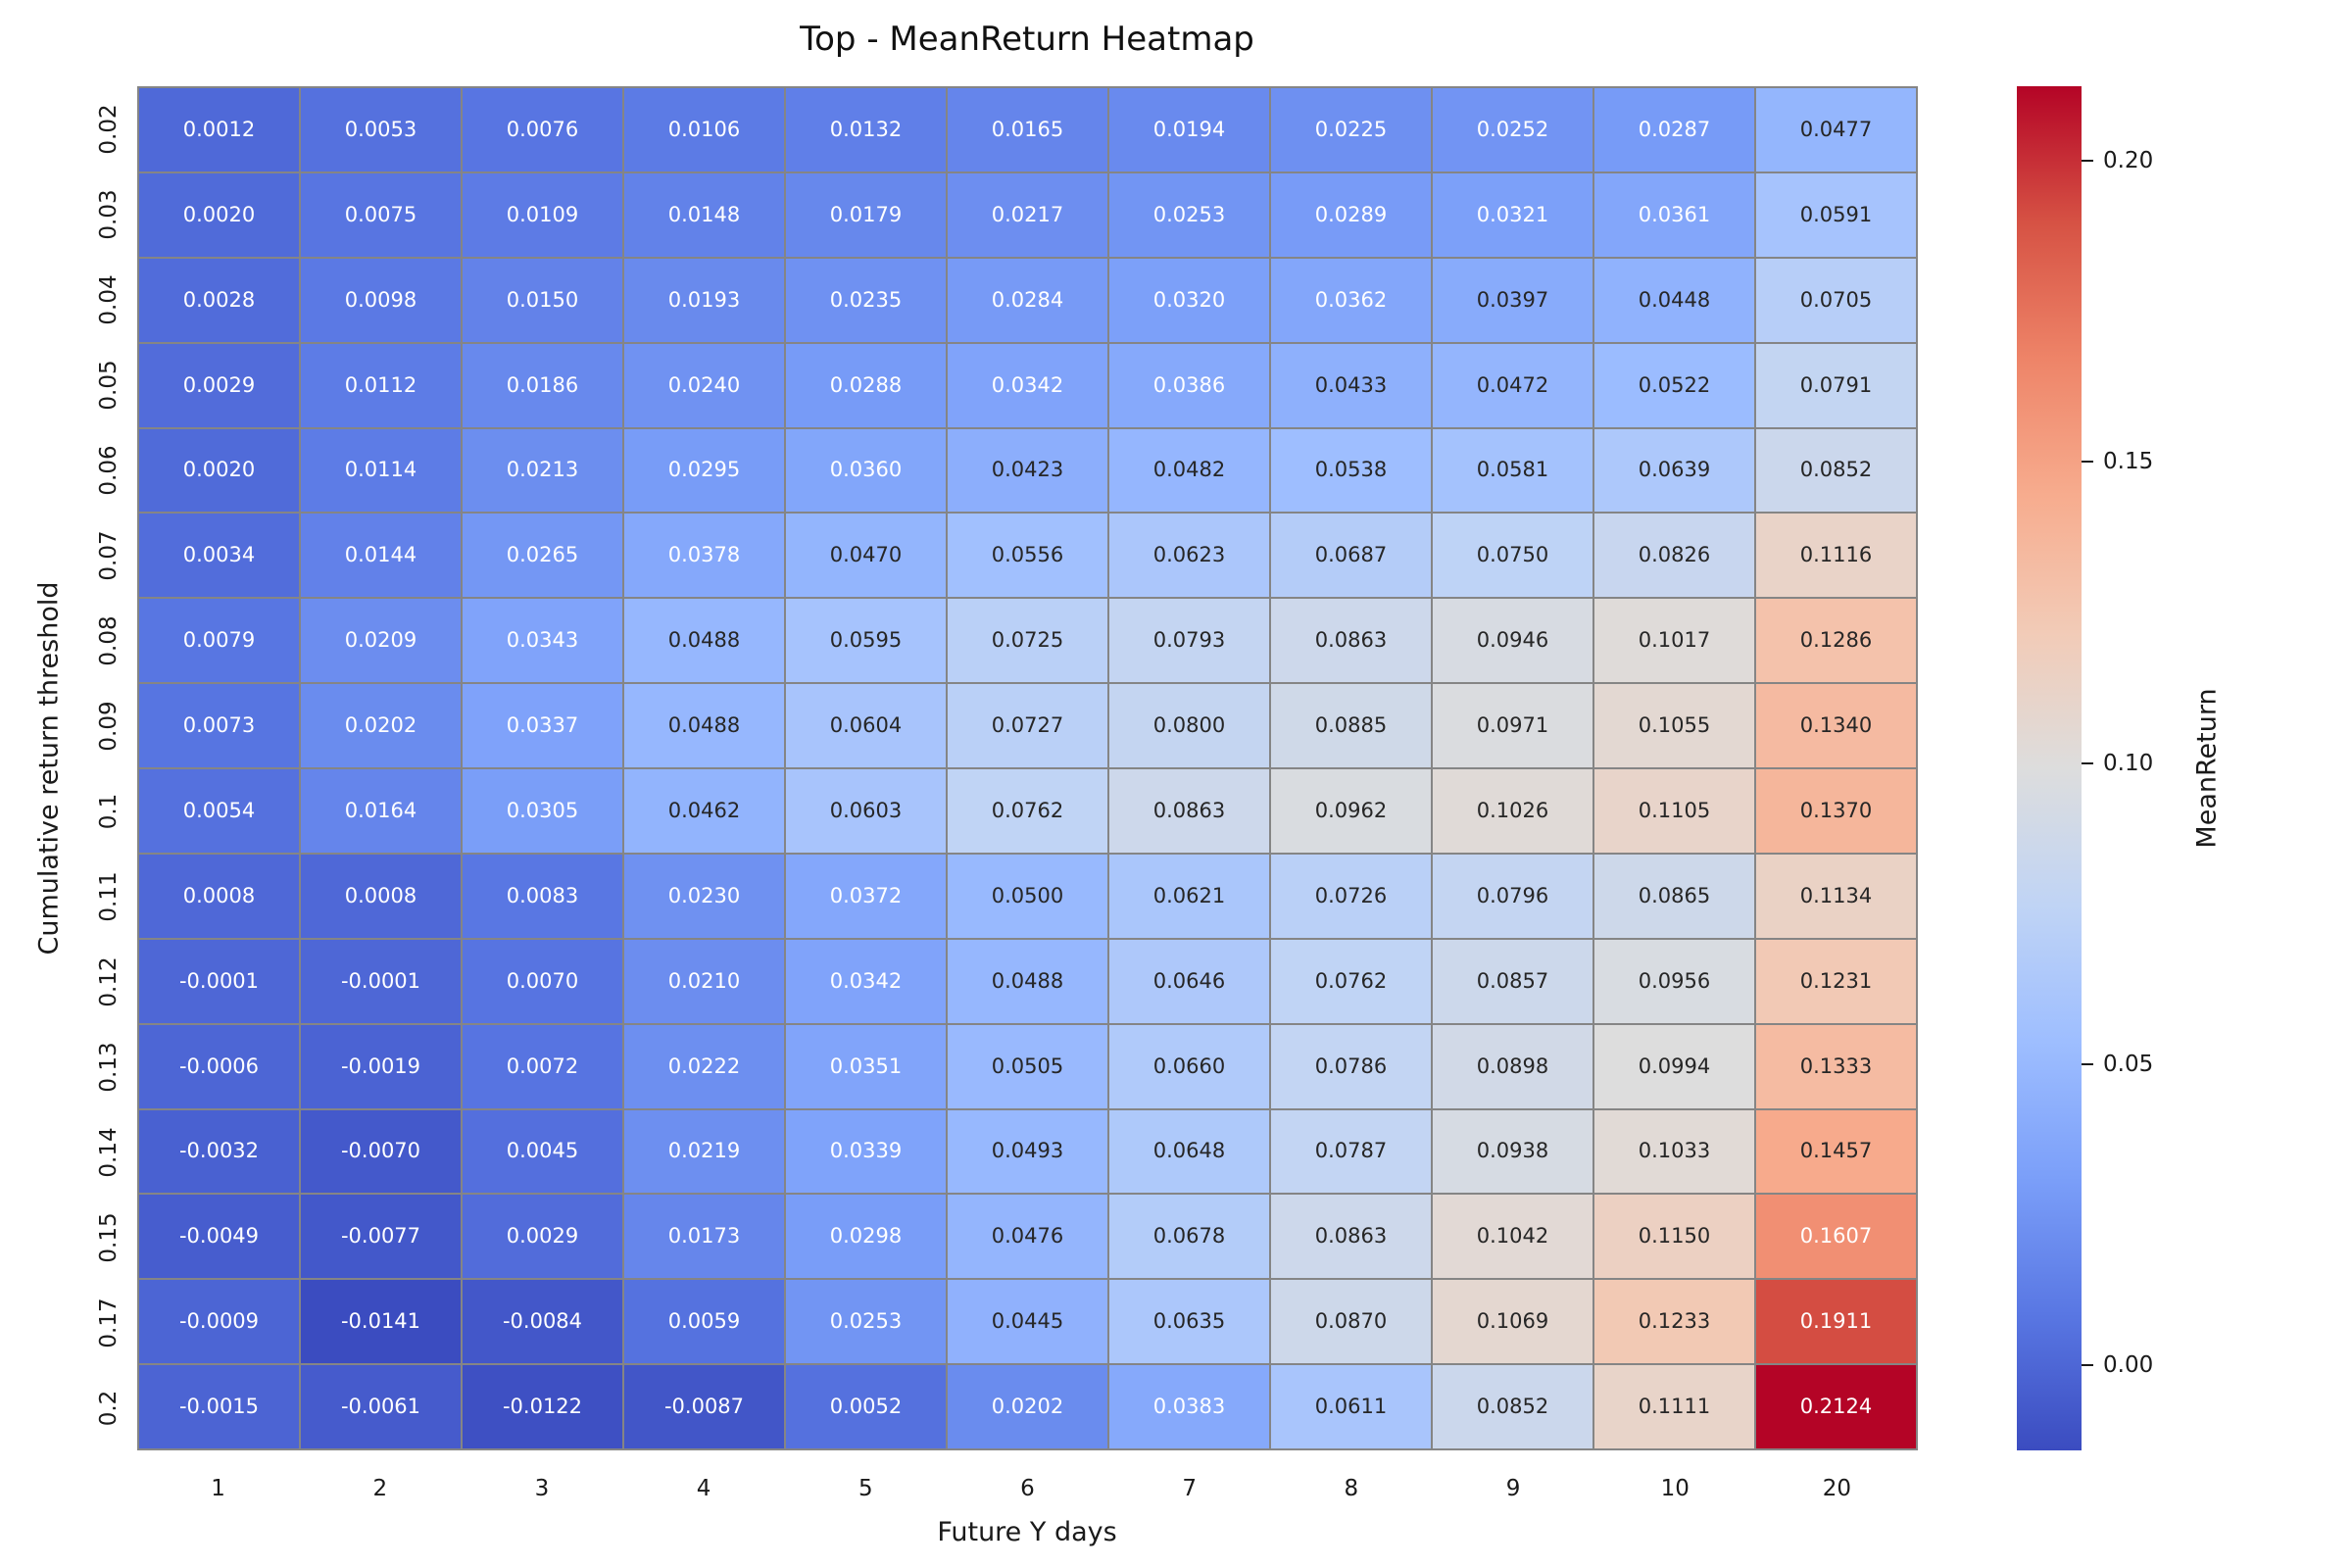 Image resolution: width=2352 pixels, height=1568 pixels. What do you see at coordinates (1836, 130) in the screenshot?
I see `heatmap-cell: 0.0477` at bounding box center [1836, 130].